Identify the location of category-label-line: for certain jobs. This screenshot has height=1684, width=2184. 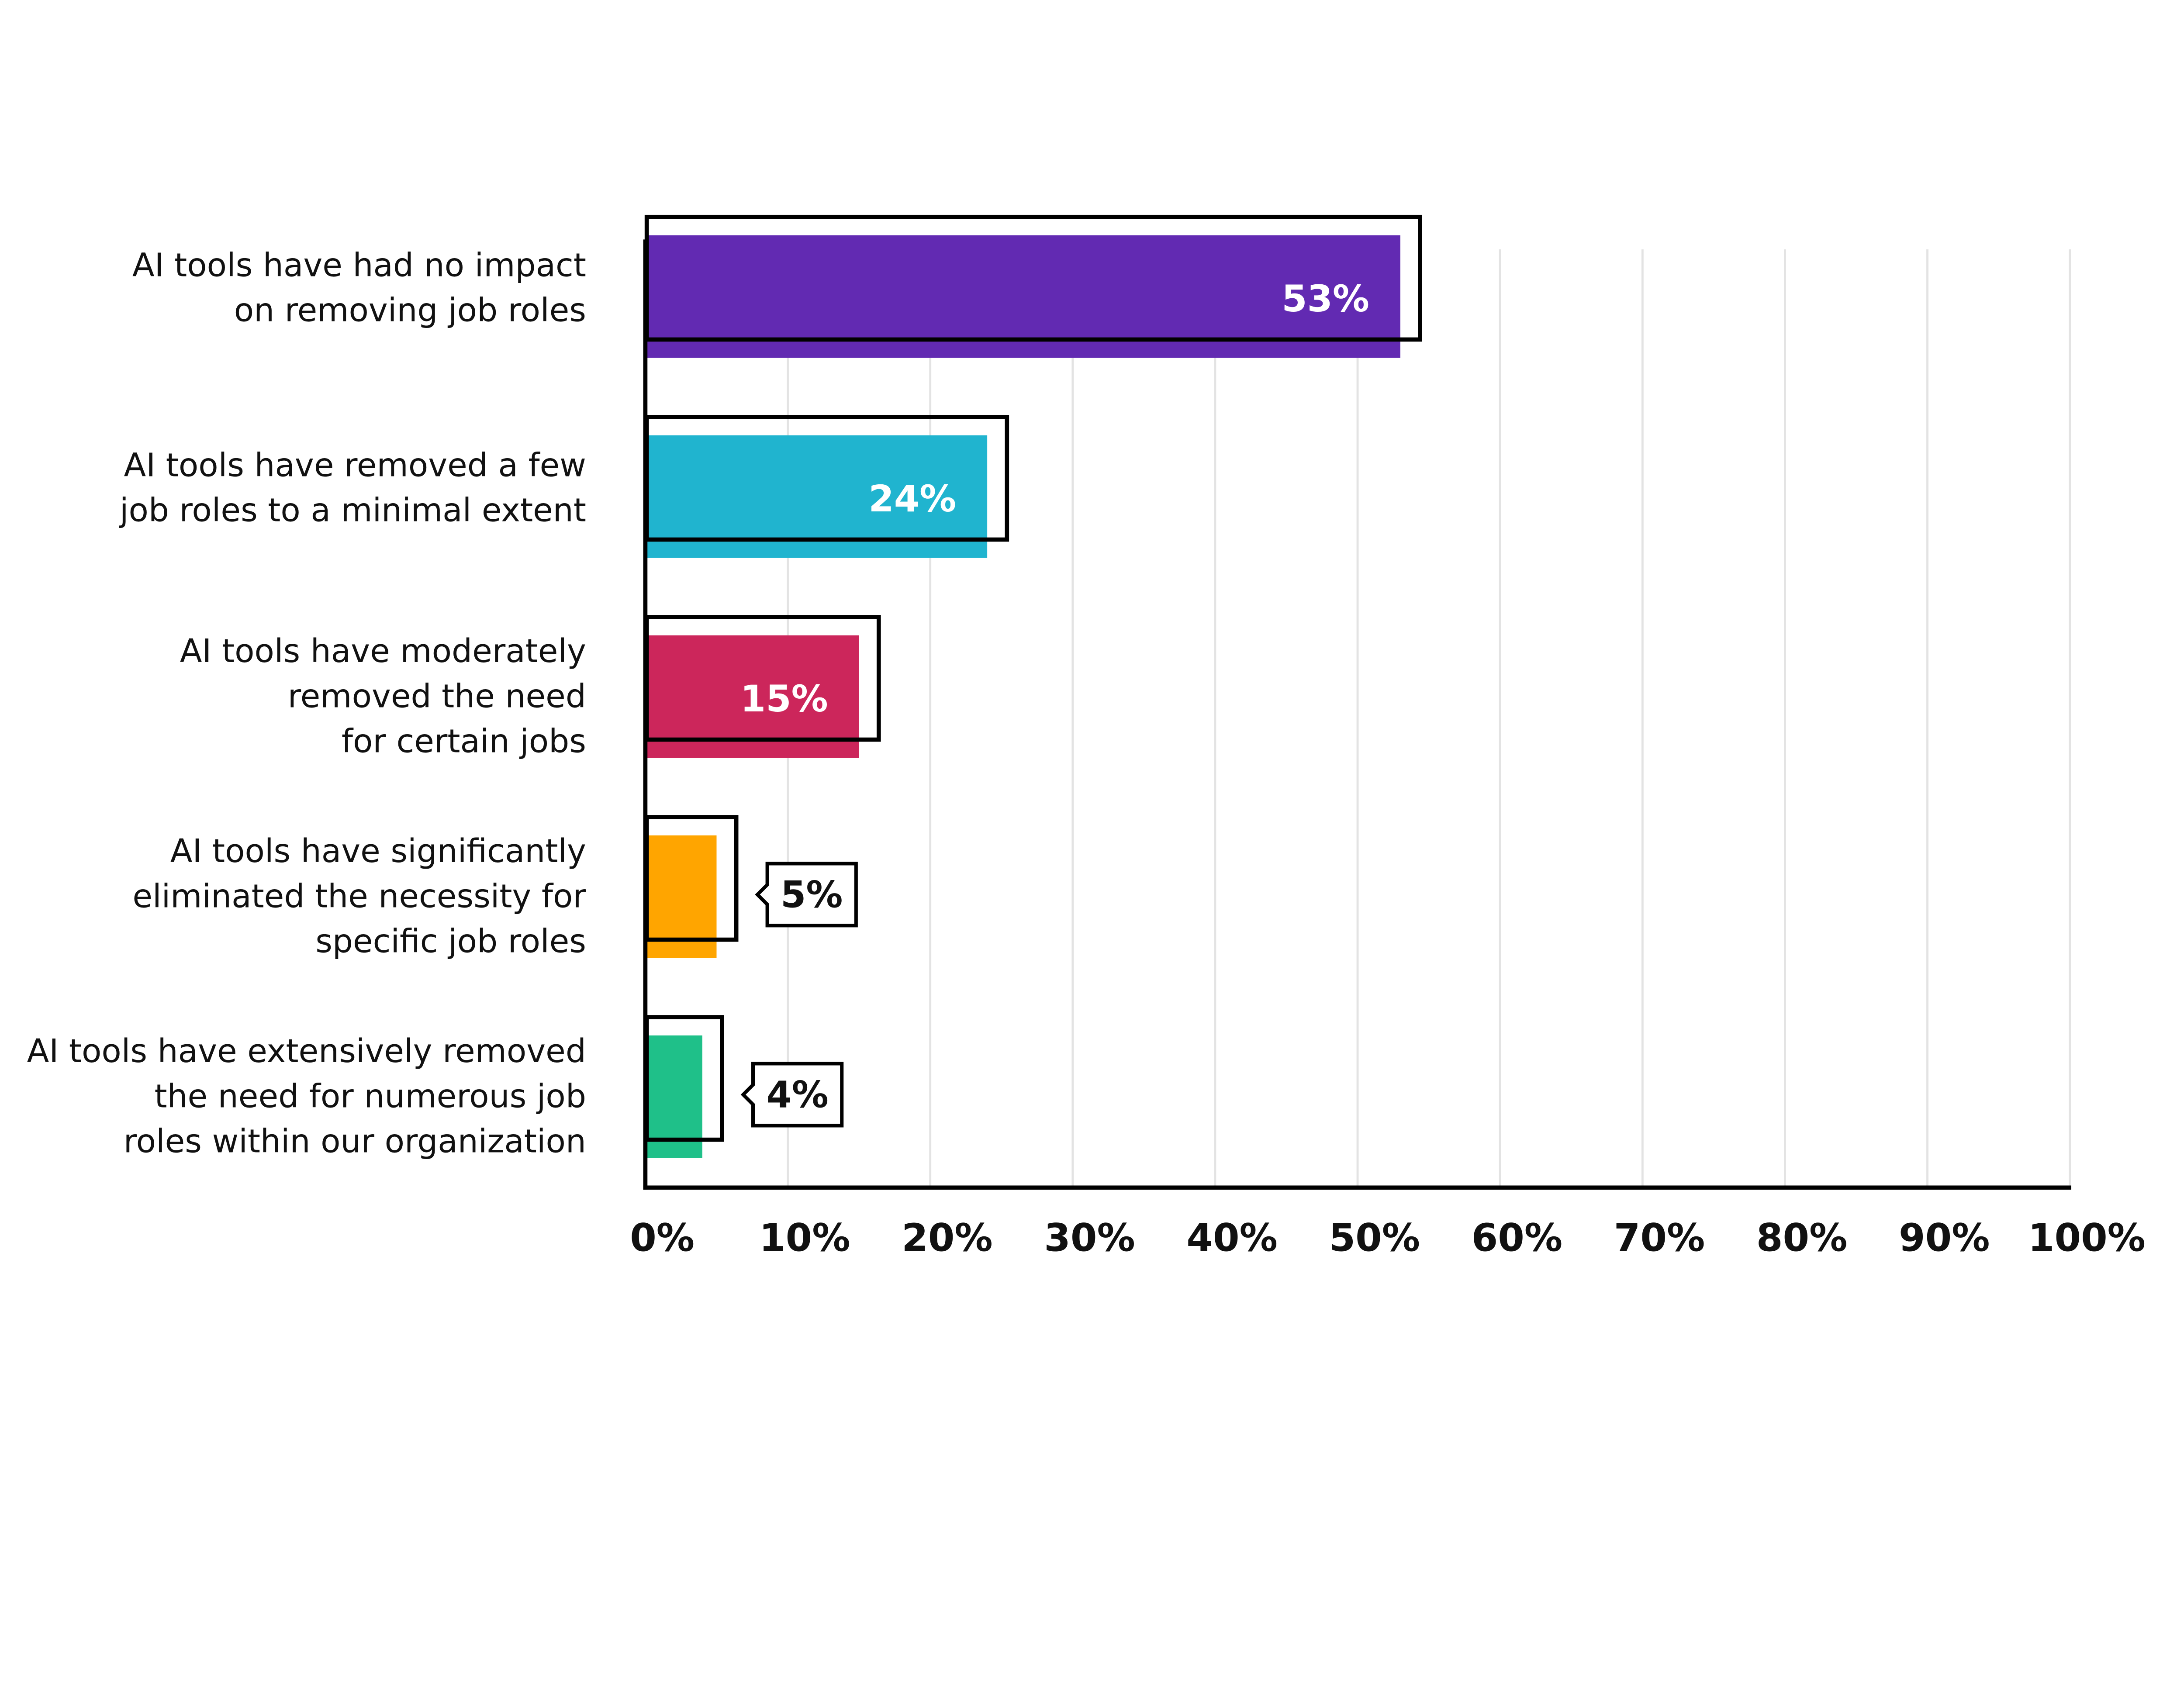
(464, 741).